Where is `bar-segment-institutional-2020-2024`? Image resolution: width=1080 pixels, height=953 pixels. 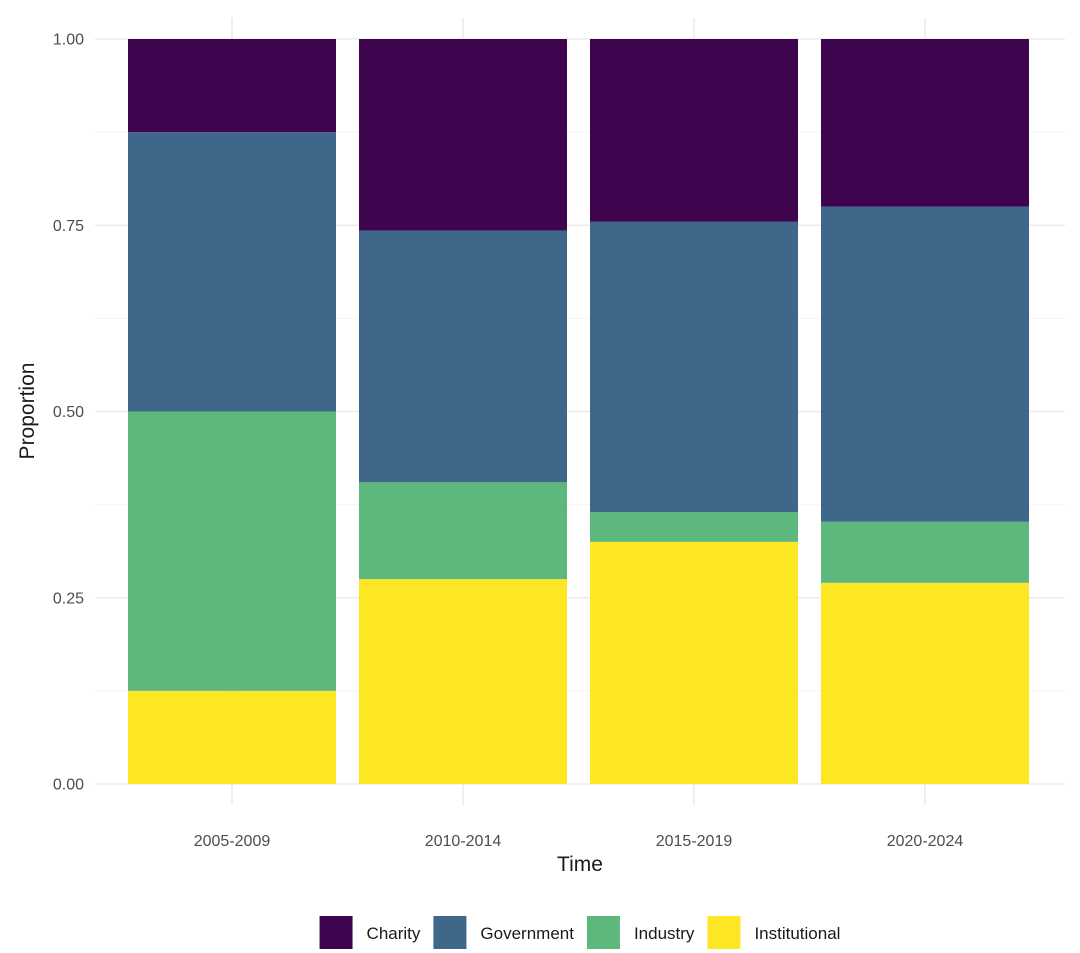
bar-segment-institutional-2020-2024 is located at coordinates (925, 683).